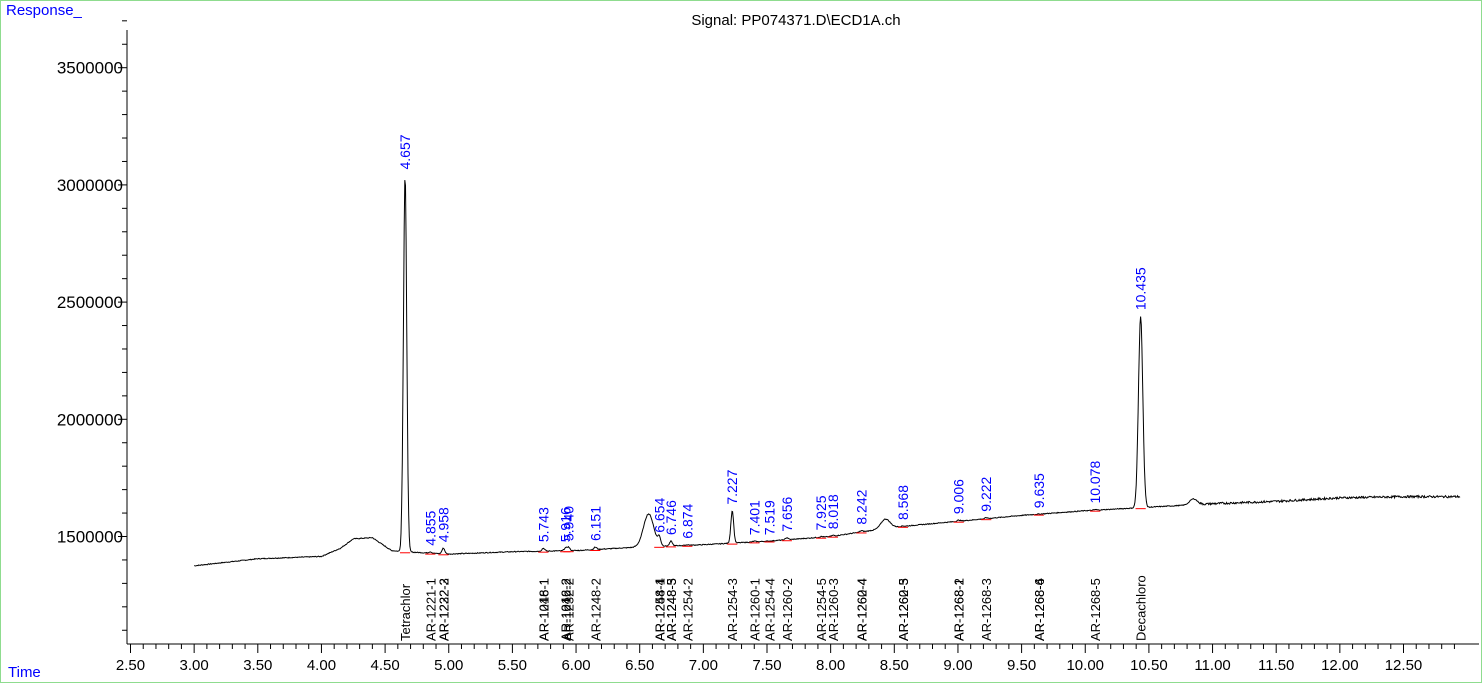 Image resolution: width=1482 pixels, height=683 pixels. I want to click on compound-label: AR-1248-5, so click(671, 609).